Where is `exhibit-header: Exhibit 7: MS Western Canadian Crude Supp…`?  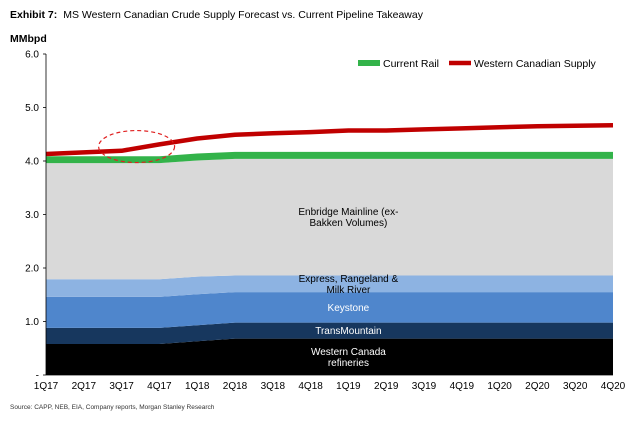
exhibit-header: Exhibit 7: MS Western Canadian Crude Supp… is located at coordinates (216, 15).